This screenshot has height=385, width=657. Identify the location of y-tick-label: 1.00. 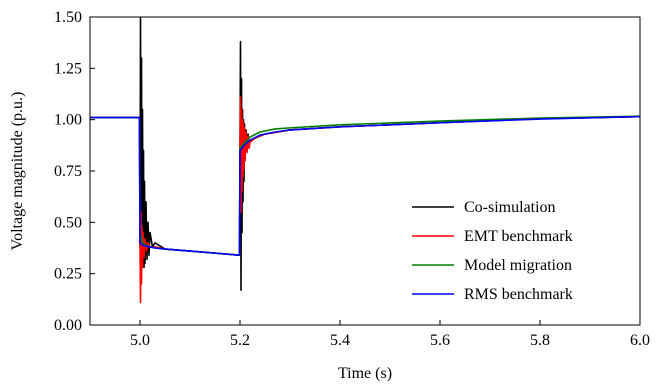
(68, 120).